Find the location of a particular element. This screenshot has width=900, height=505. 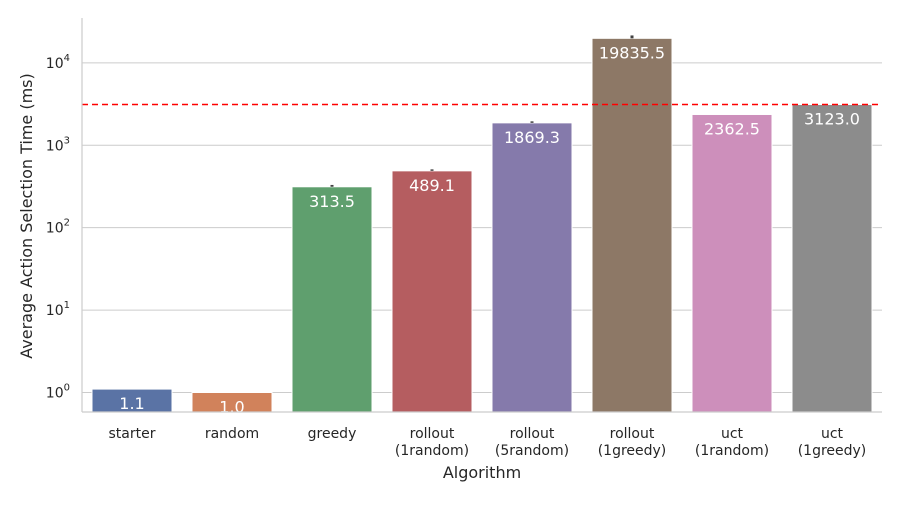

y-tick-label: 10² is located at coordinates (58, 227).